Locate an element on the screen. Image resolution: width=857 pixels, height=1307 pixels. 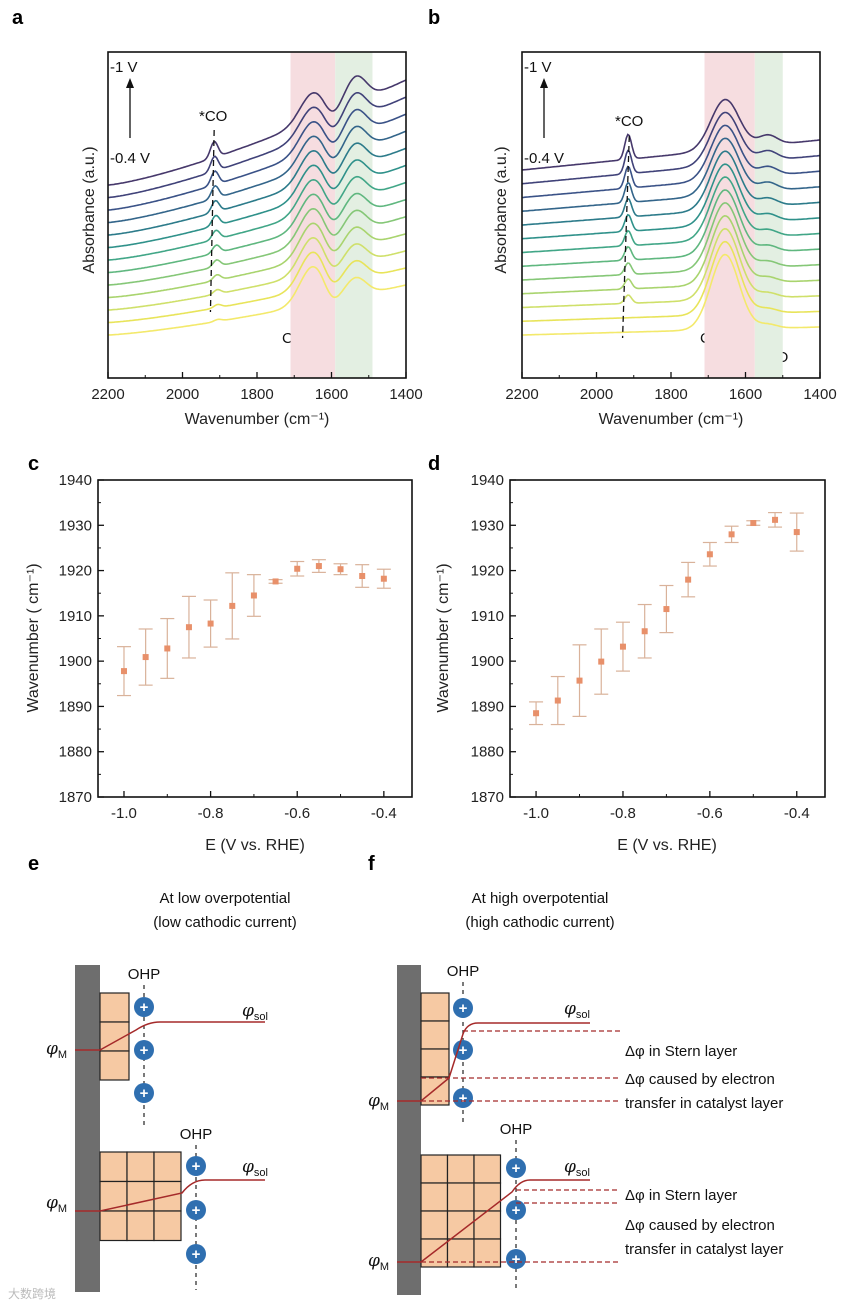
potential-top-label: -1 V is located at coordinates (538, 67).